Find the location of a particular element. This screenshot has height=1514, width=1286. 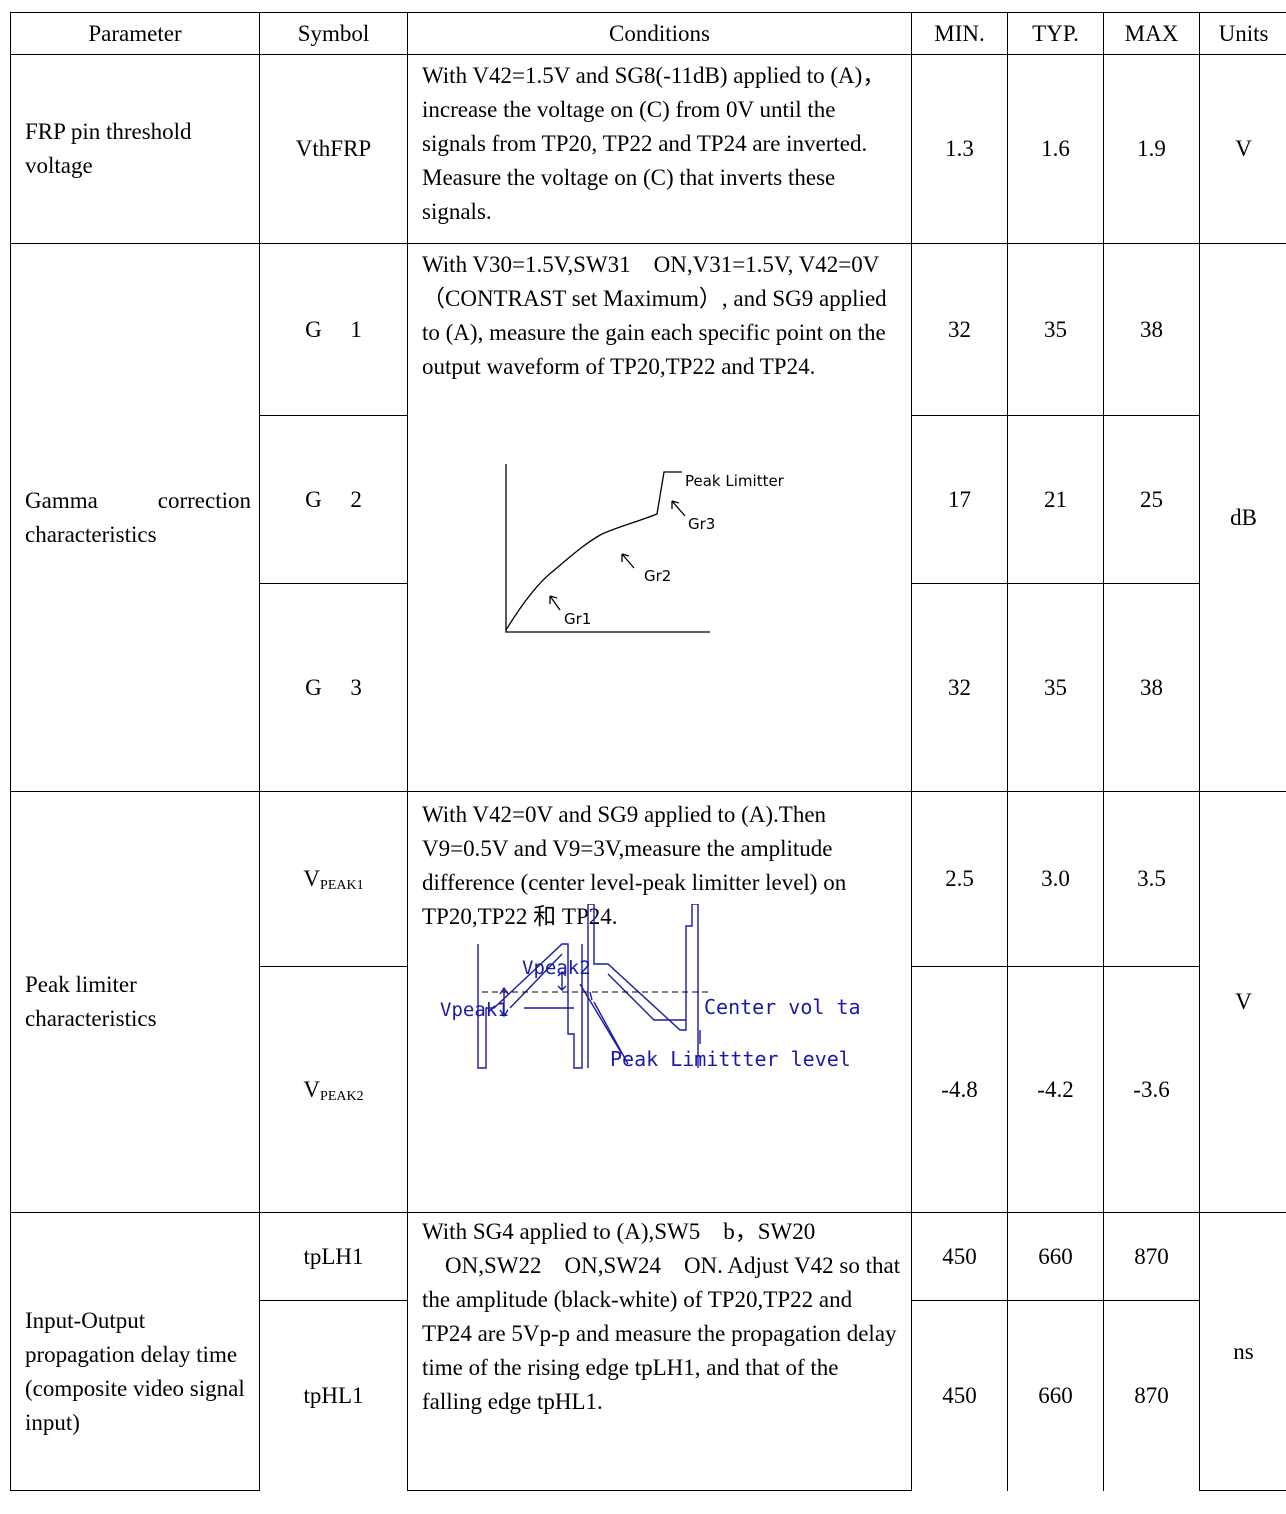

peak-symbol-2: VPEAK2 is located at coordinates (333, 1089).